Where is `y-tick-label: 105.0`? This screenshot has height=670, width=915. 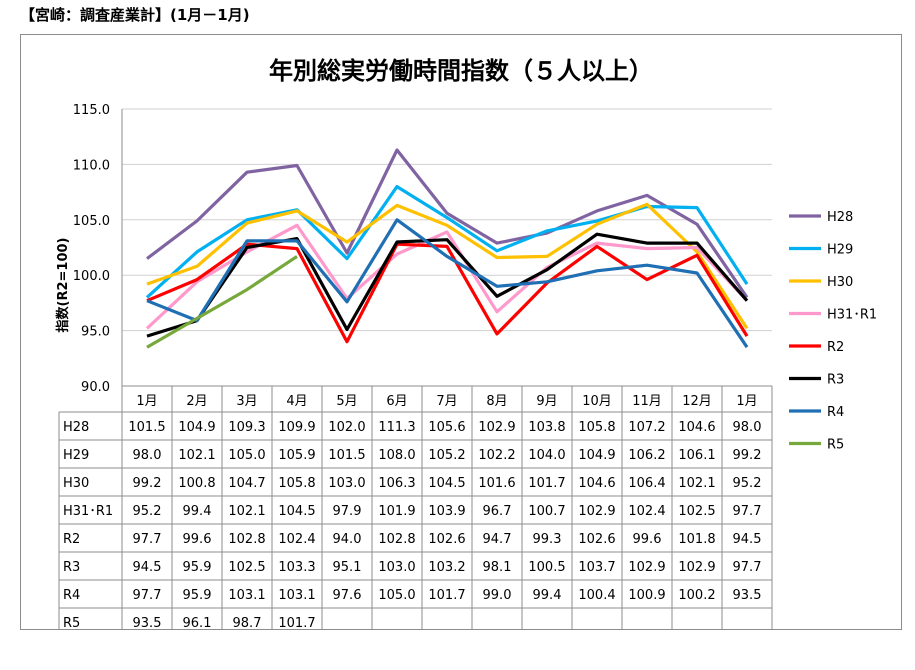
y-tick-label: 105.0 is located at coordinates (91, 221).